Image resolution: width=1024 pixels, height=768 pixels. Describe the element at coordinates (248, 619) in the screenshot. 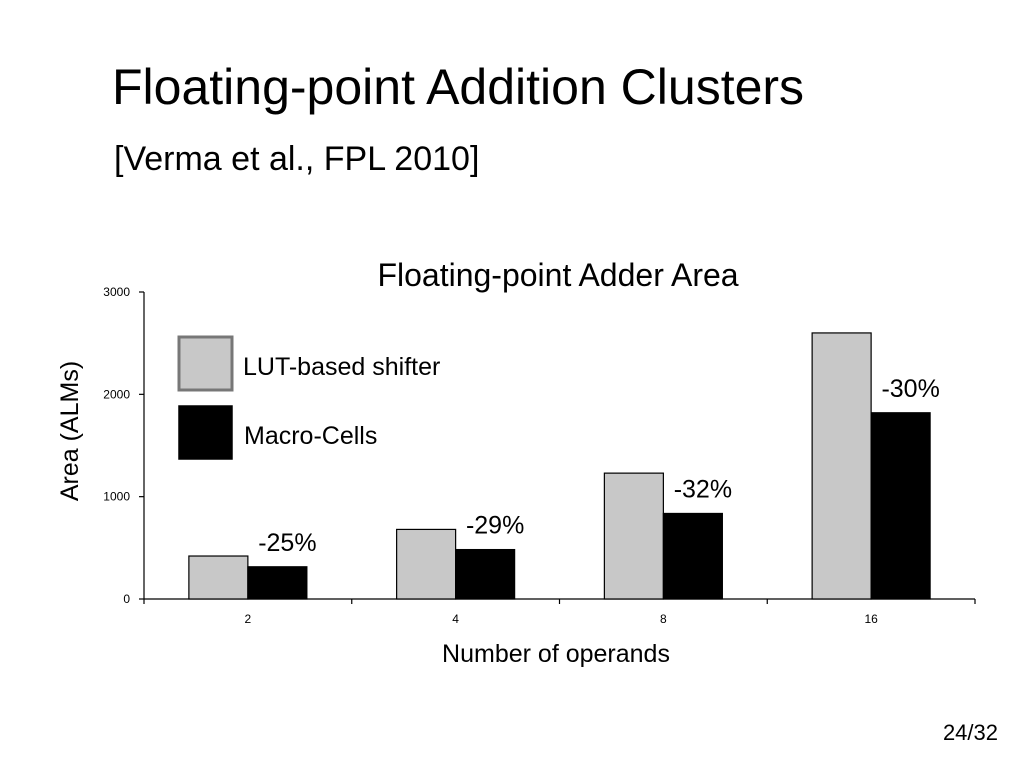

I see `x-tick-label: 2` at that location.